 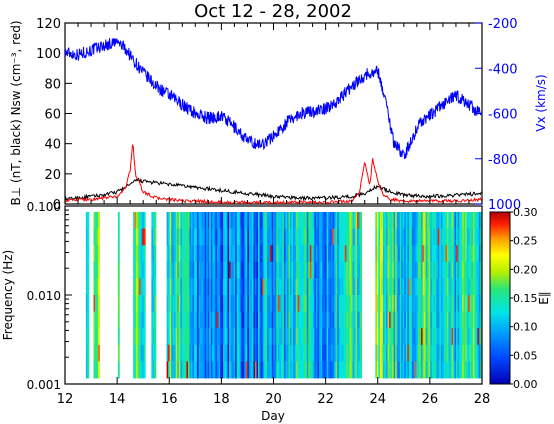 What do you see at coordinates (525, 327) in the screenshot?
I see `colorbar-tick-label: 0.10` at bounding box center [525, 327].